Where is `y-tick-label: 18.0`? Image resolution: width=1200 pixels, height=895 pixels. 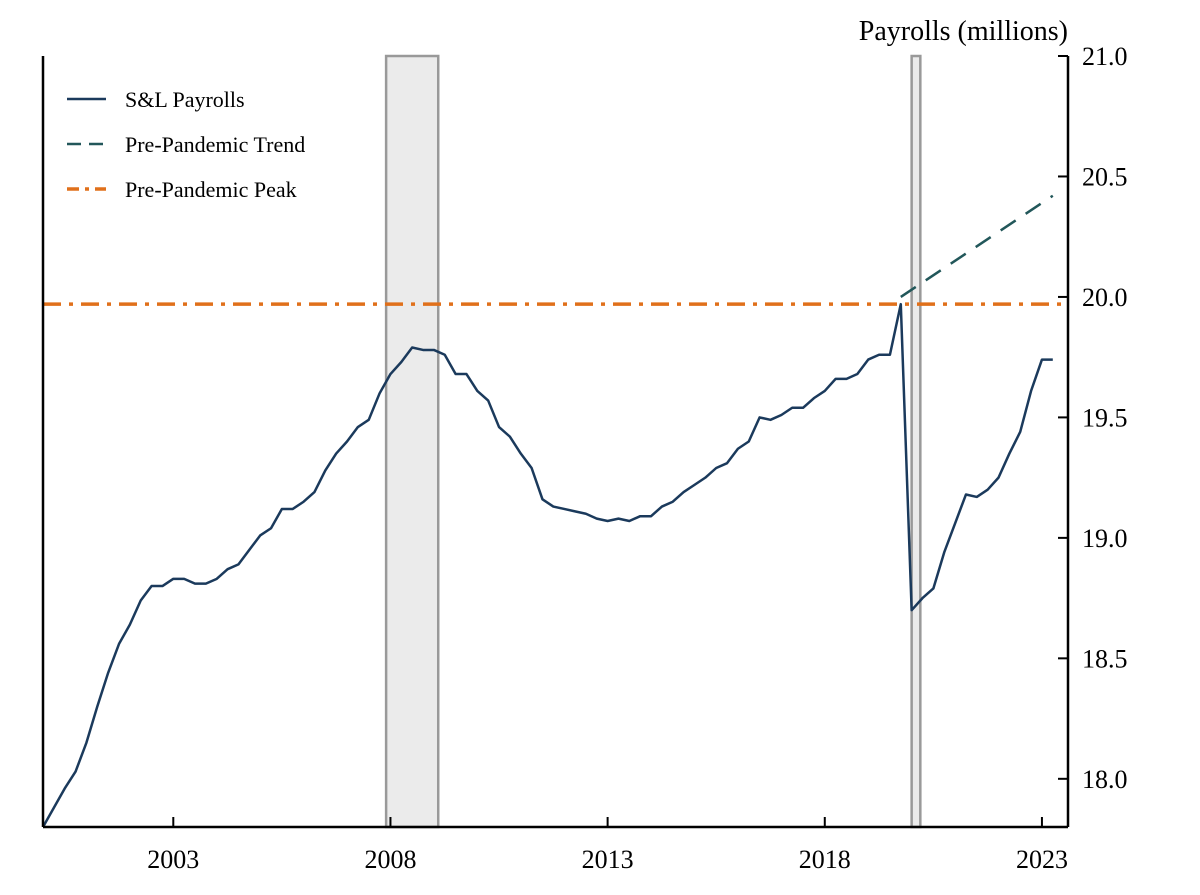
y-tick-label: 18.0 is located at coordinates (1105, 779).